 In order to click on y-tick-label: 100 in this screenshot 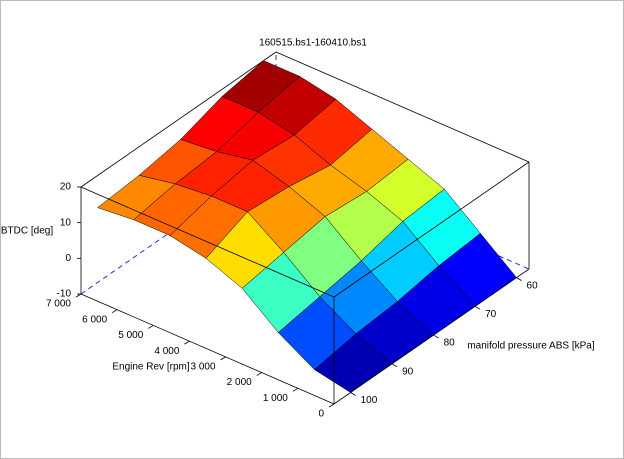, I will do `click(369, 400)`.